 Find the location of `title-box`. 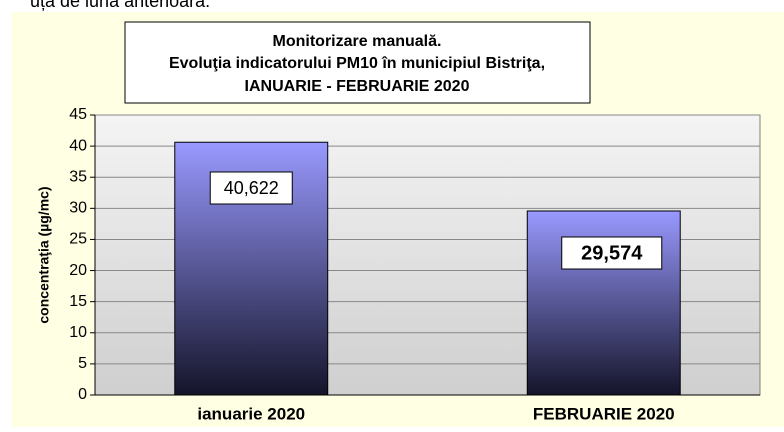

title-box is located at coordinates (357, 62).